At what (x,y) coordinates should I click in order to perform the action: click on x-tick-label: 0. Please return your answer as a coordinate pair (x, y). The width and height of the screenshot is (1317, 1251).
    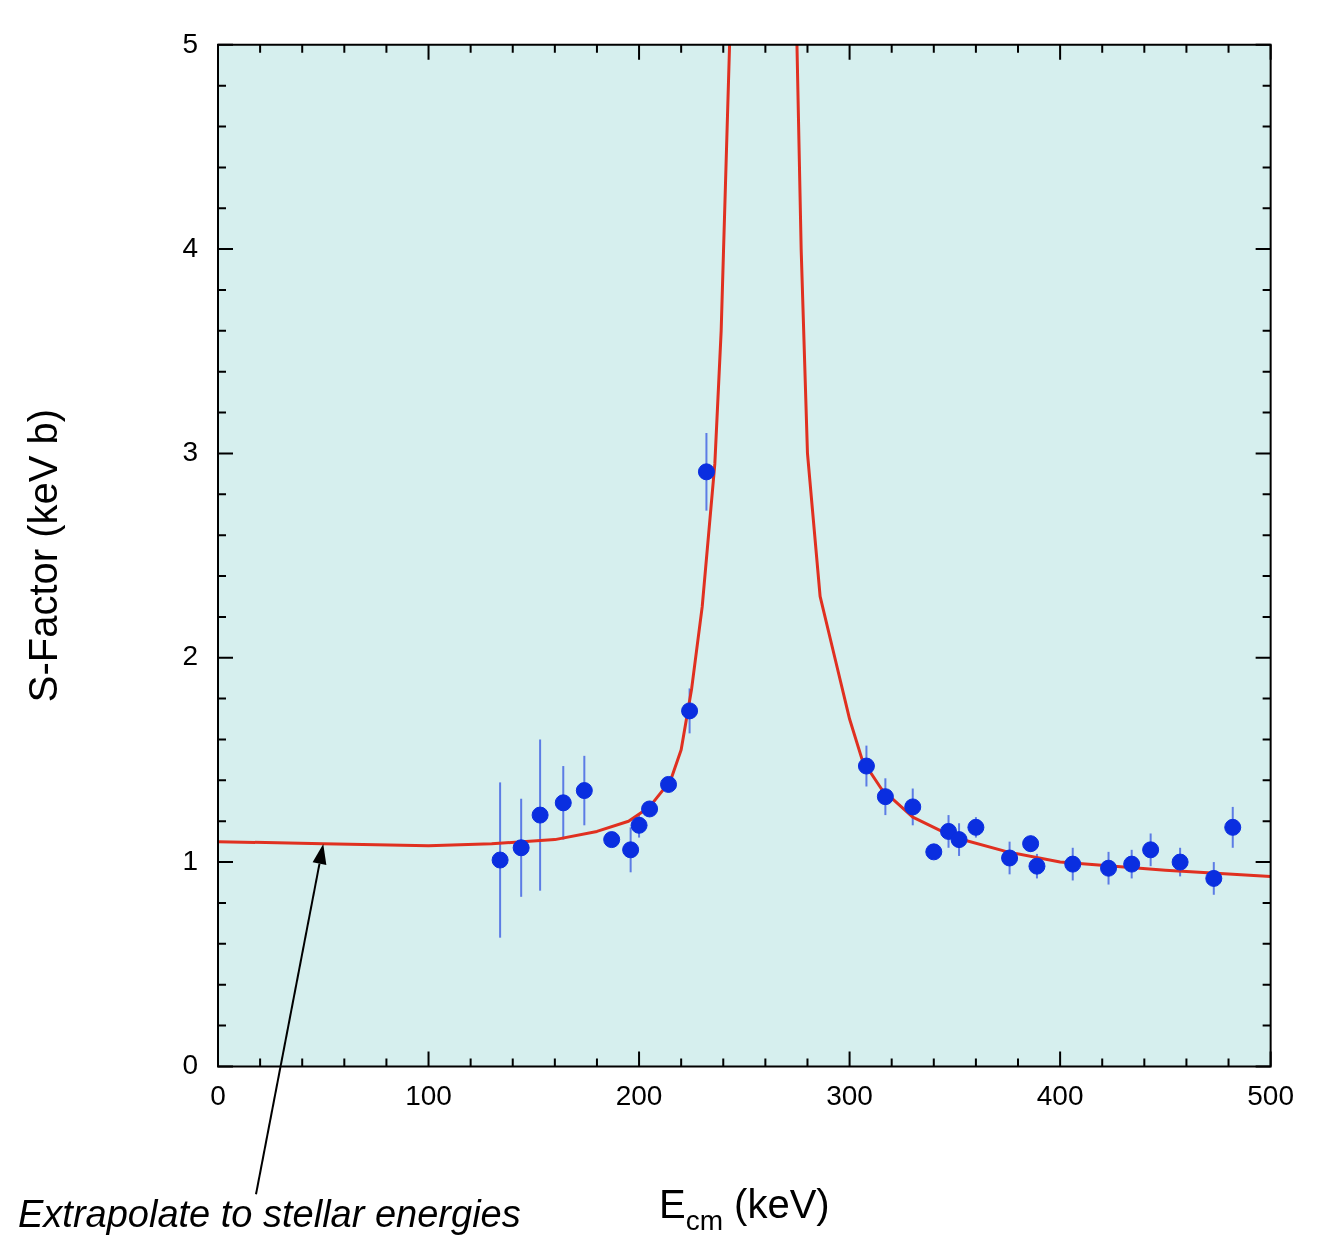
    Looking at the image, I should click on (218, 1095).